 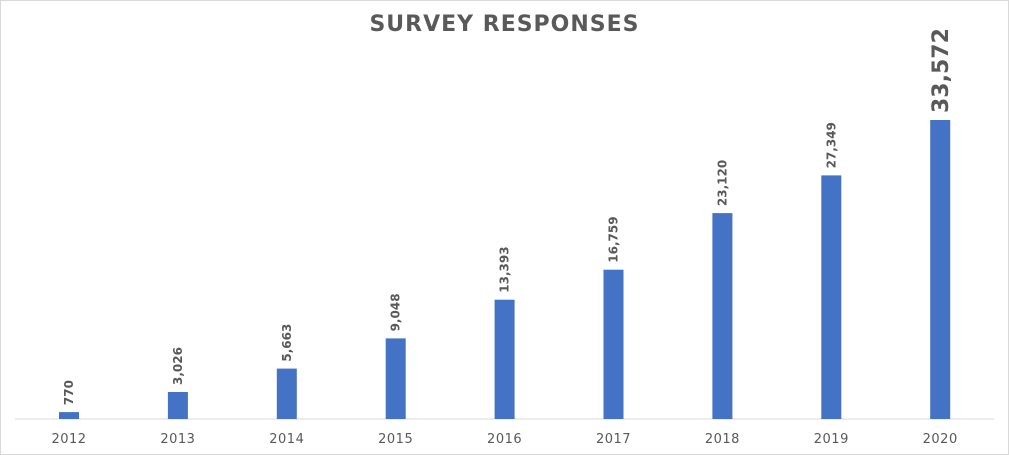 What do you see at coordinates (831, 297) in the screenshot?
I see `bar-2019` at bounding box center [831, 297].